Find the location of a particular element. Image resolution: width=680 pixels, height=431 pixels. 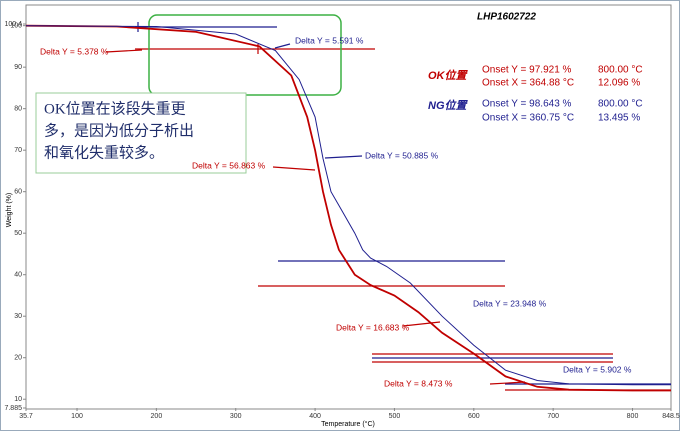

x-axis-label: Temperature (°C) is located at coordinates (348, 424).